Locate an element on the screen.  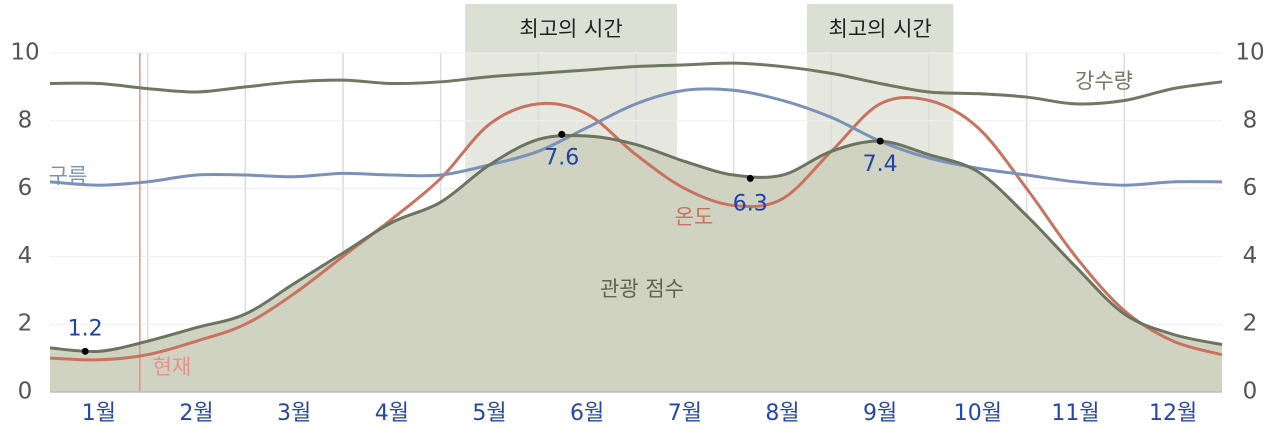
x-tick-label: 11월 is located at coordinates (1075, 413).